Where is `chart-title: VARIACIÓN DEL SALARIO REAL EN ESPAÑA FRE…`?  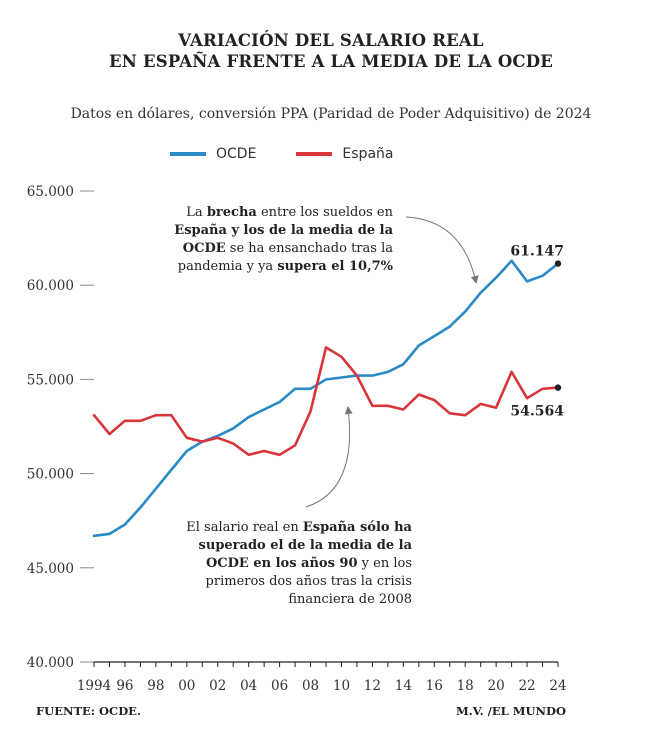
chart-title: VARIACIÓN DEL SALARIO REAL EN ESPAÑA FRE… is located at coordinates (331, 51).